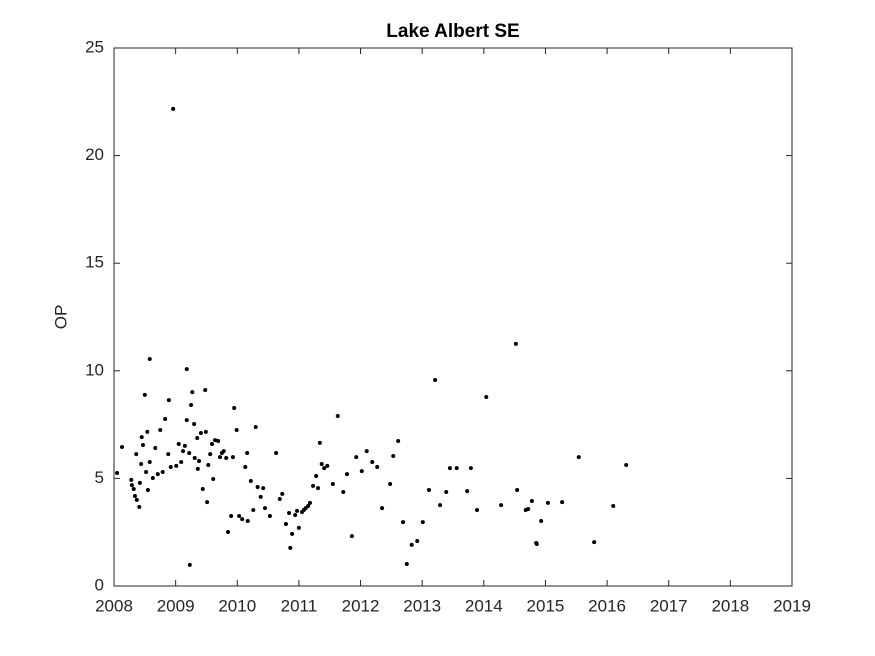 The width and height of the screenshot is (875, 656). What do you see at coordinates (94, 262) in the screenshot?
I see `y-tick-label: 15` at bounding box center [94, 262].